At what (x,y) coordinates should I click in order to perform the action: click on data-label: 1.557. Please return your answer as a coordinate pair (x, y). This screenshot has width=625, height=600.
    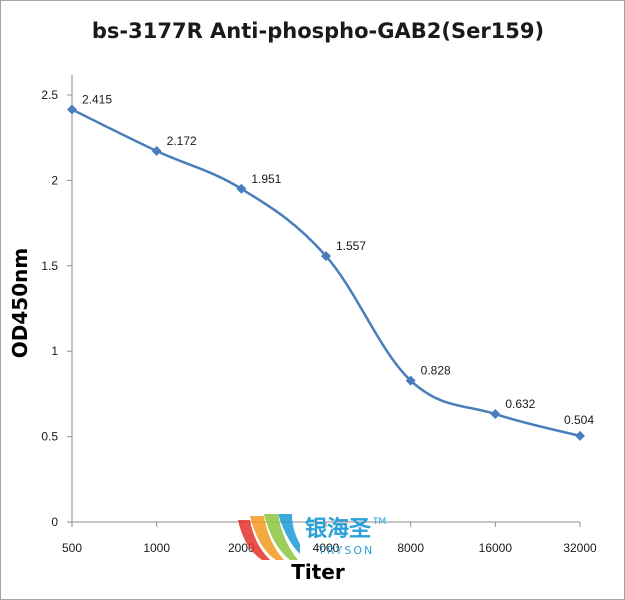
    Looking at the image, I should click on (351, 246).